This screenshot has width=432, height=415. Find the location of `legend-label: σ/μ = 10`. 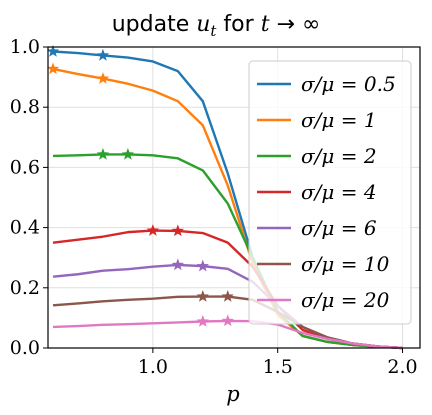

legend-label: σ/μ = 10 is located at coordinates (345, 264).